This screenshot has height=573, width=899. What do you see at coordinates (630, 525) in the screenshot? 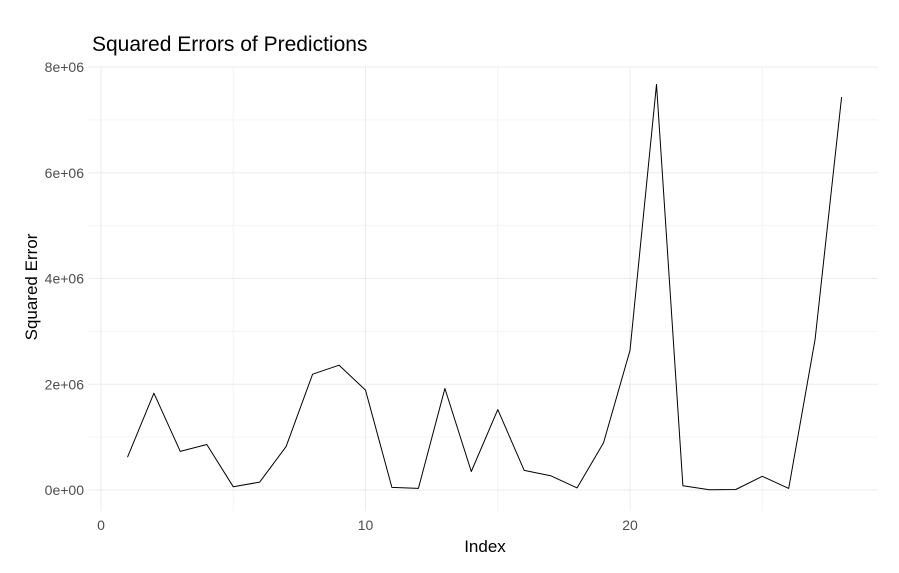
I see `x-tick-label: 20` at bounding box center [630, 525].